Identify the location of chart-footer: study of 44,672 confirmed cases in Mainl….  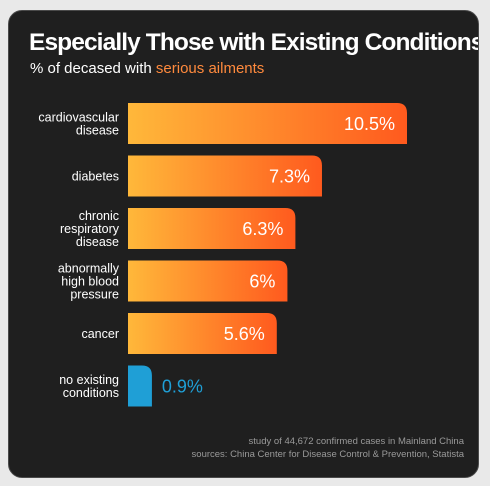
(328, 448).